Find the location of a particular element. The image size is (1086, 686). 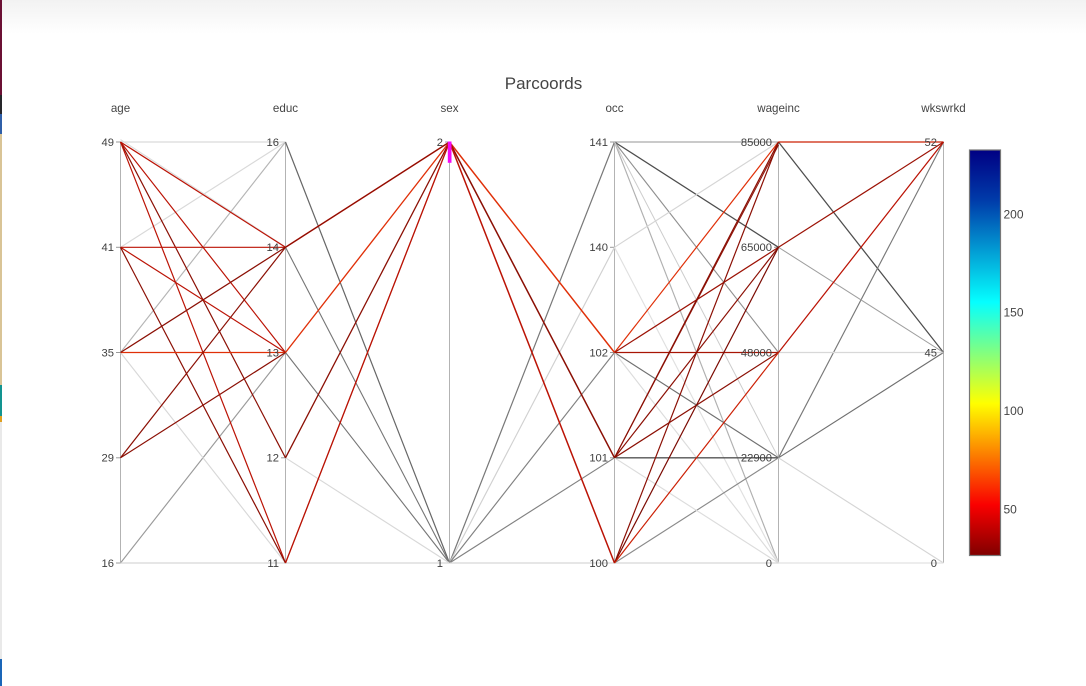

svg-text: Parcoords is located at coordinates (543, 83).